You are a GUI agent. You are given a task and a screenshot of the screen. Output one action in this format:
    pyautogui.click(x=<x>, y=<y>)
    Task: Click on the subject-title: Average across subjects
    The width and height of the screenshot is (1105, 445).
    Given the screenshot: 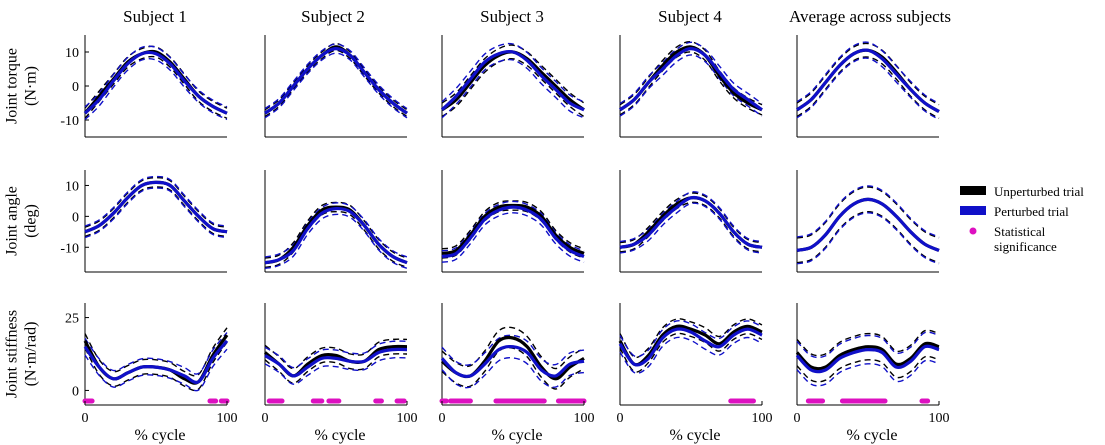 What is the action you would take?
    pyautogui.click(x=870, y=16)
    